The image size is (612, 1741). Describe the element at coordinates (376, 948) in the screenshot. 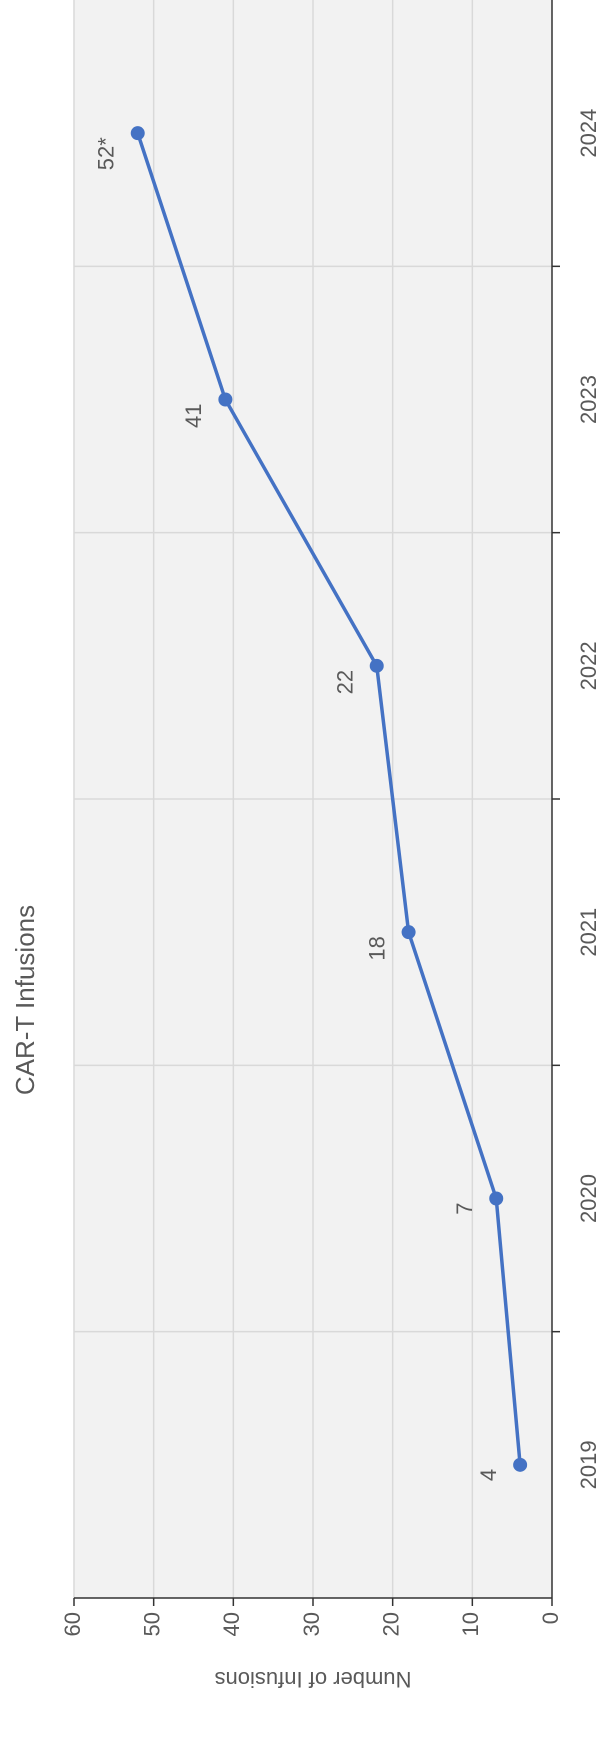

I see `data-label: 18` at that location.